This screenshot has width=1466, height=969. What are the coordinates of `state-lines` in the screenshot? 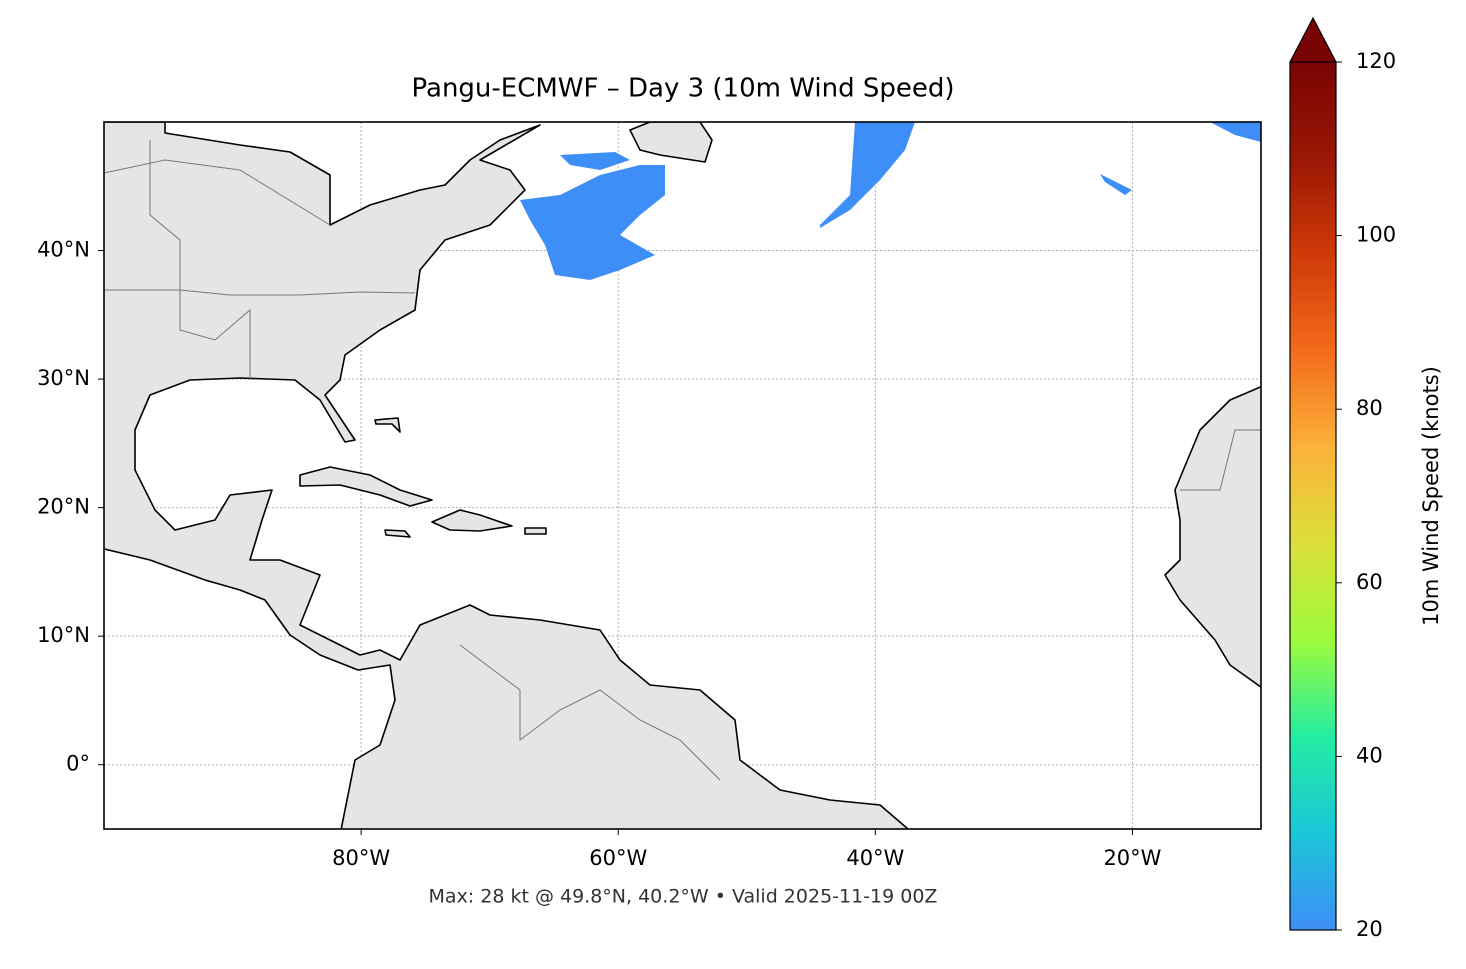 It's located at (200, 260).